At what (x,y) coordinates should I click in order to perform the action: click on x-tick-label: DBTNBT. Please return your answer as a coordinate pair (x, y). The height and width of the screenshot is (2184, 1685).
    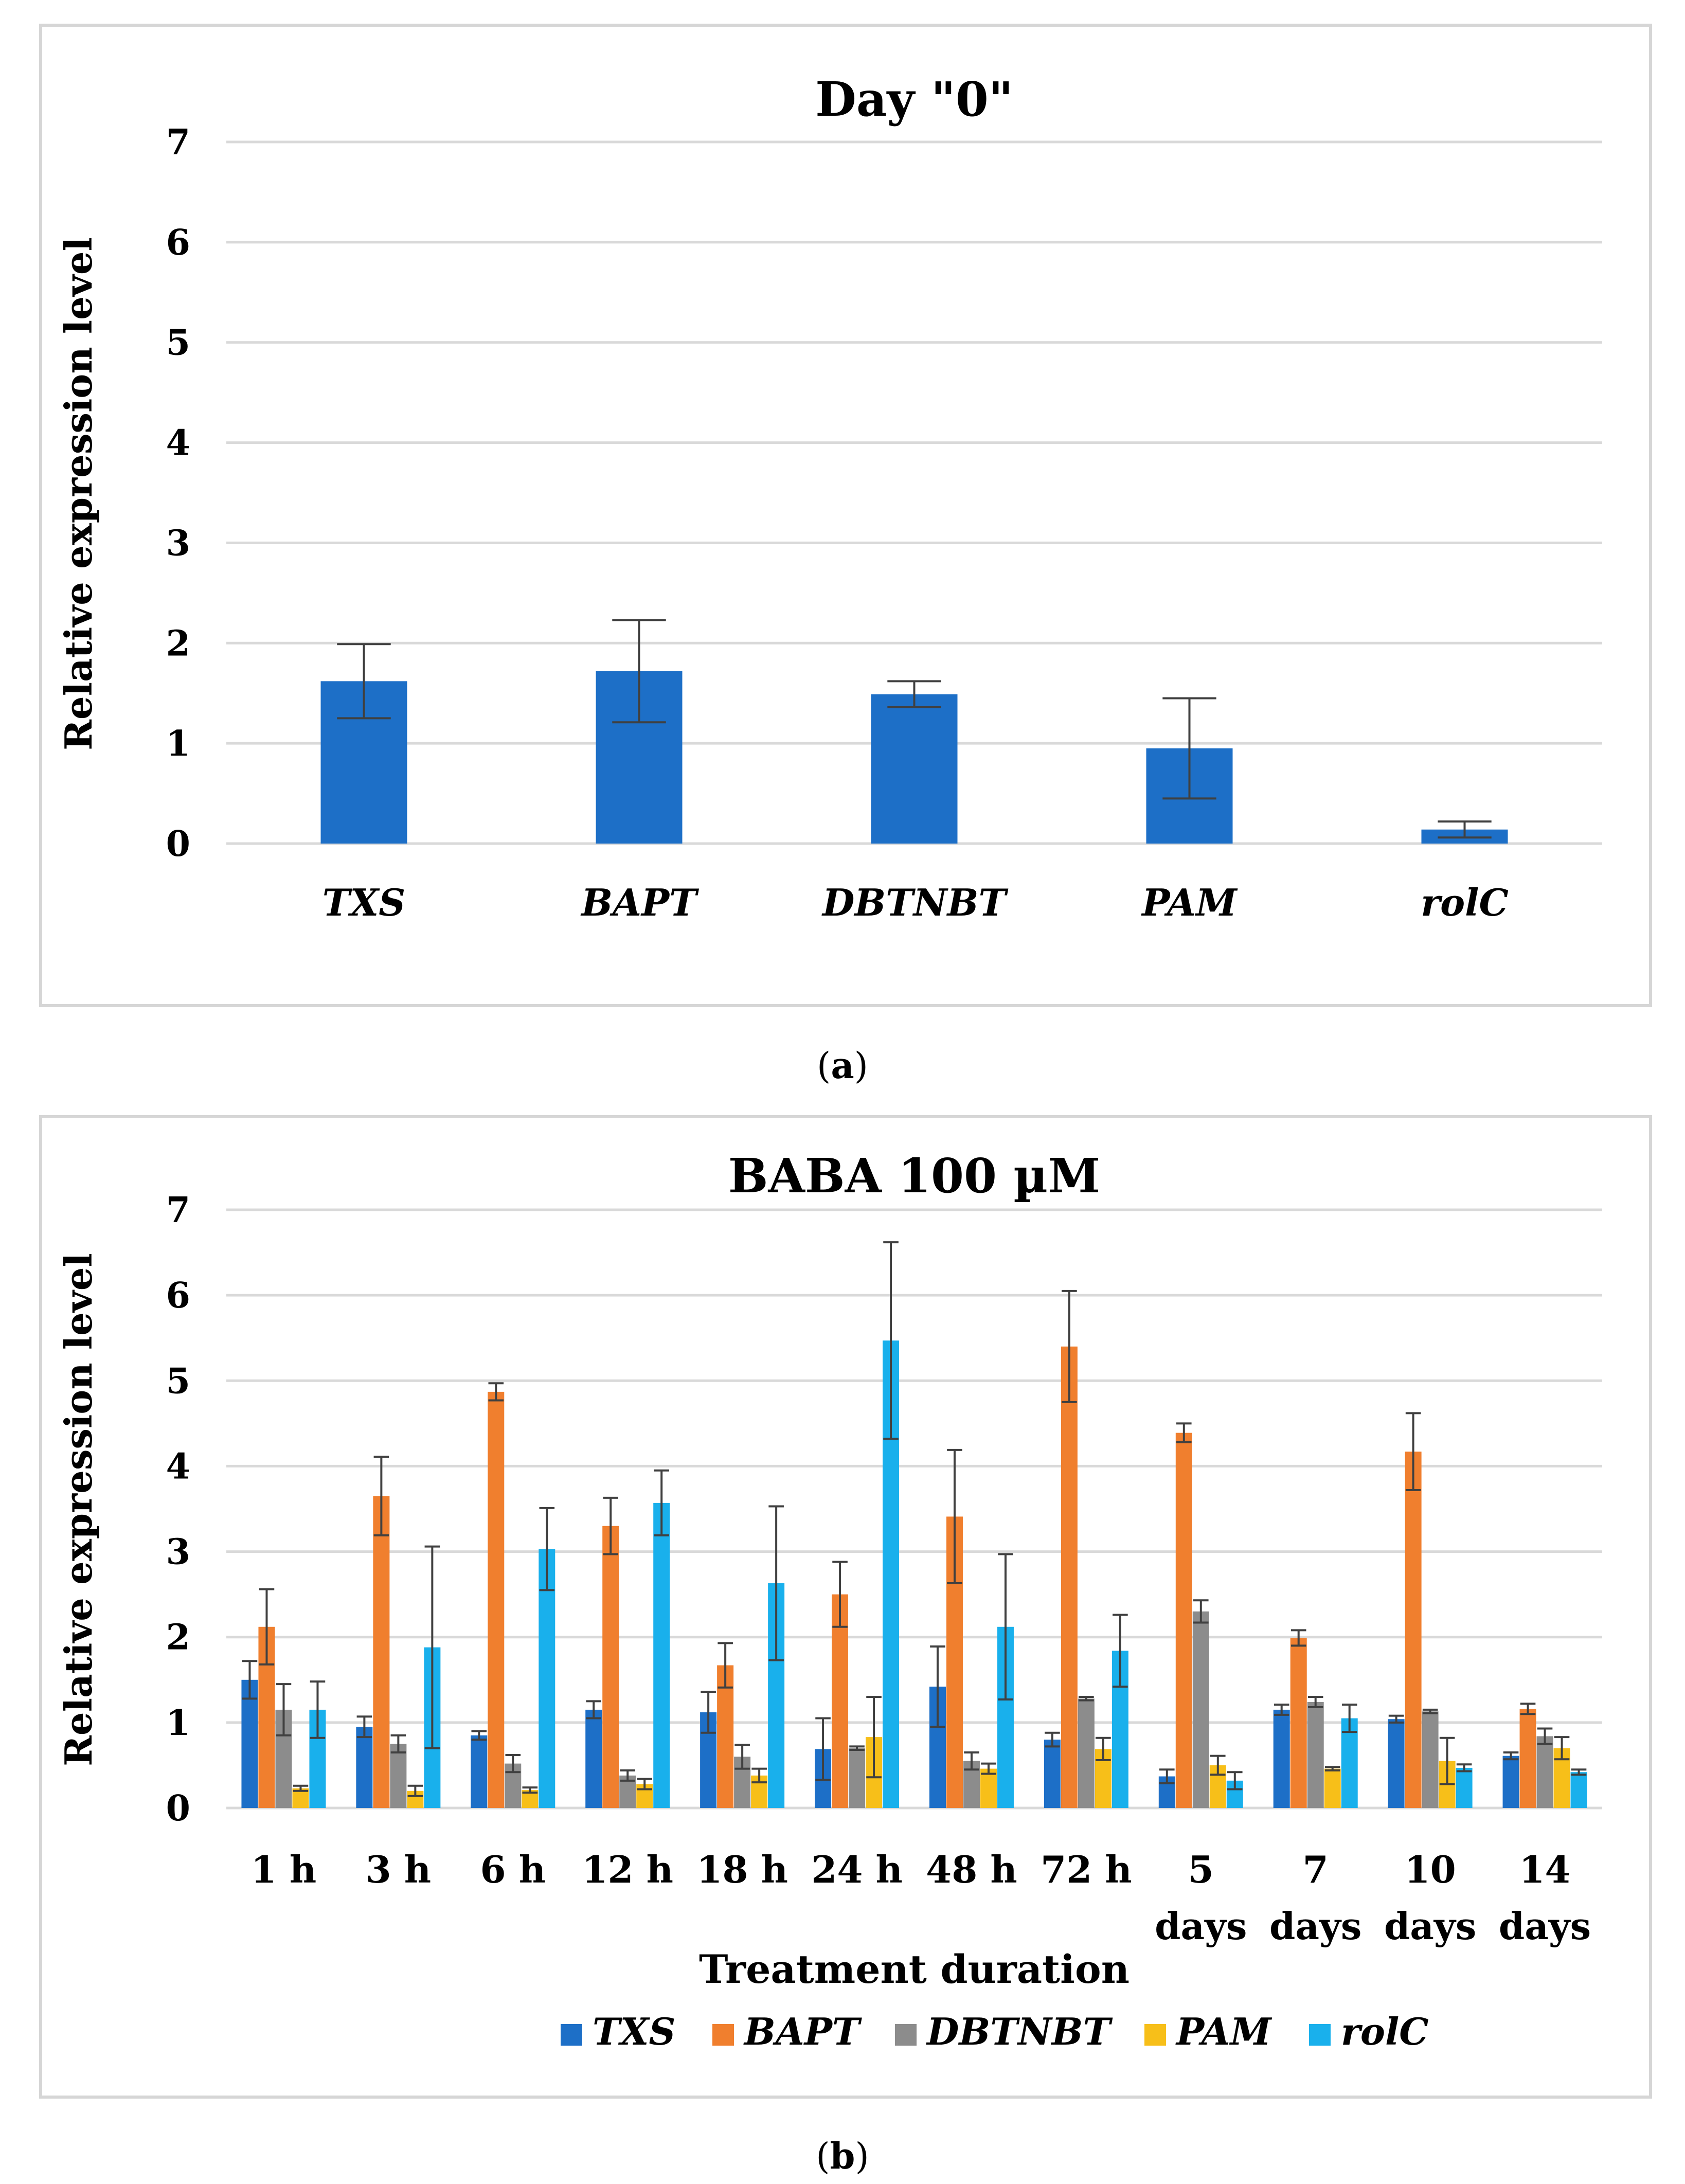
    Looking at the image, I should click on (915, 902).